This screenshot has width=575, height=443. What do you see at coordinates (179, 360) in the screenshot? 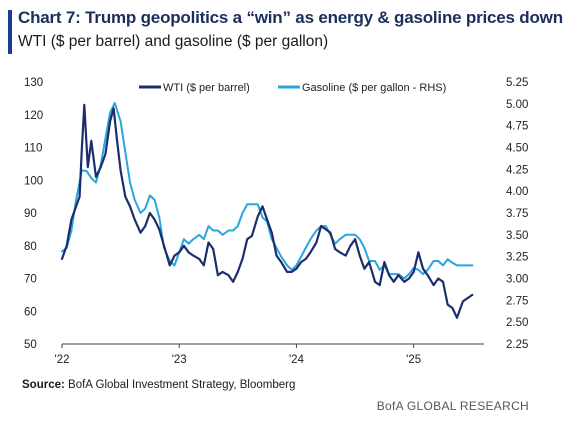
I see `x-tick-label: '23` at bounding box center [179, 360].